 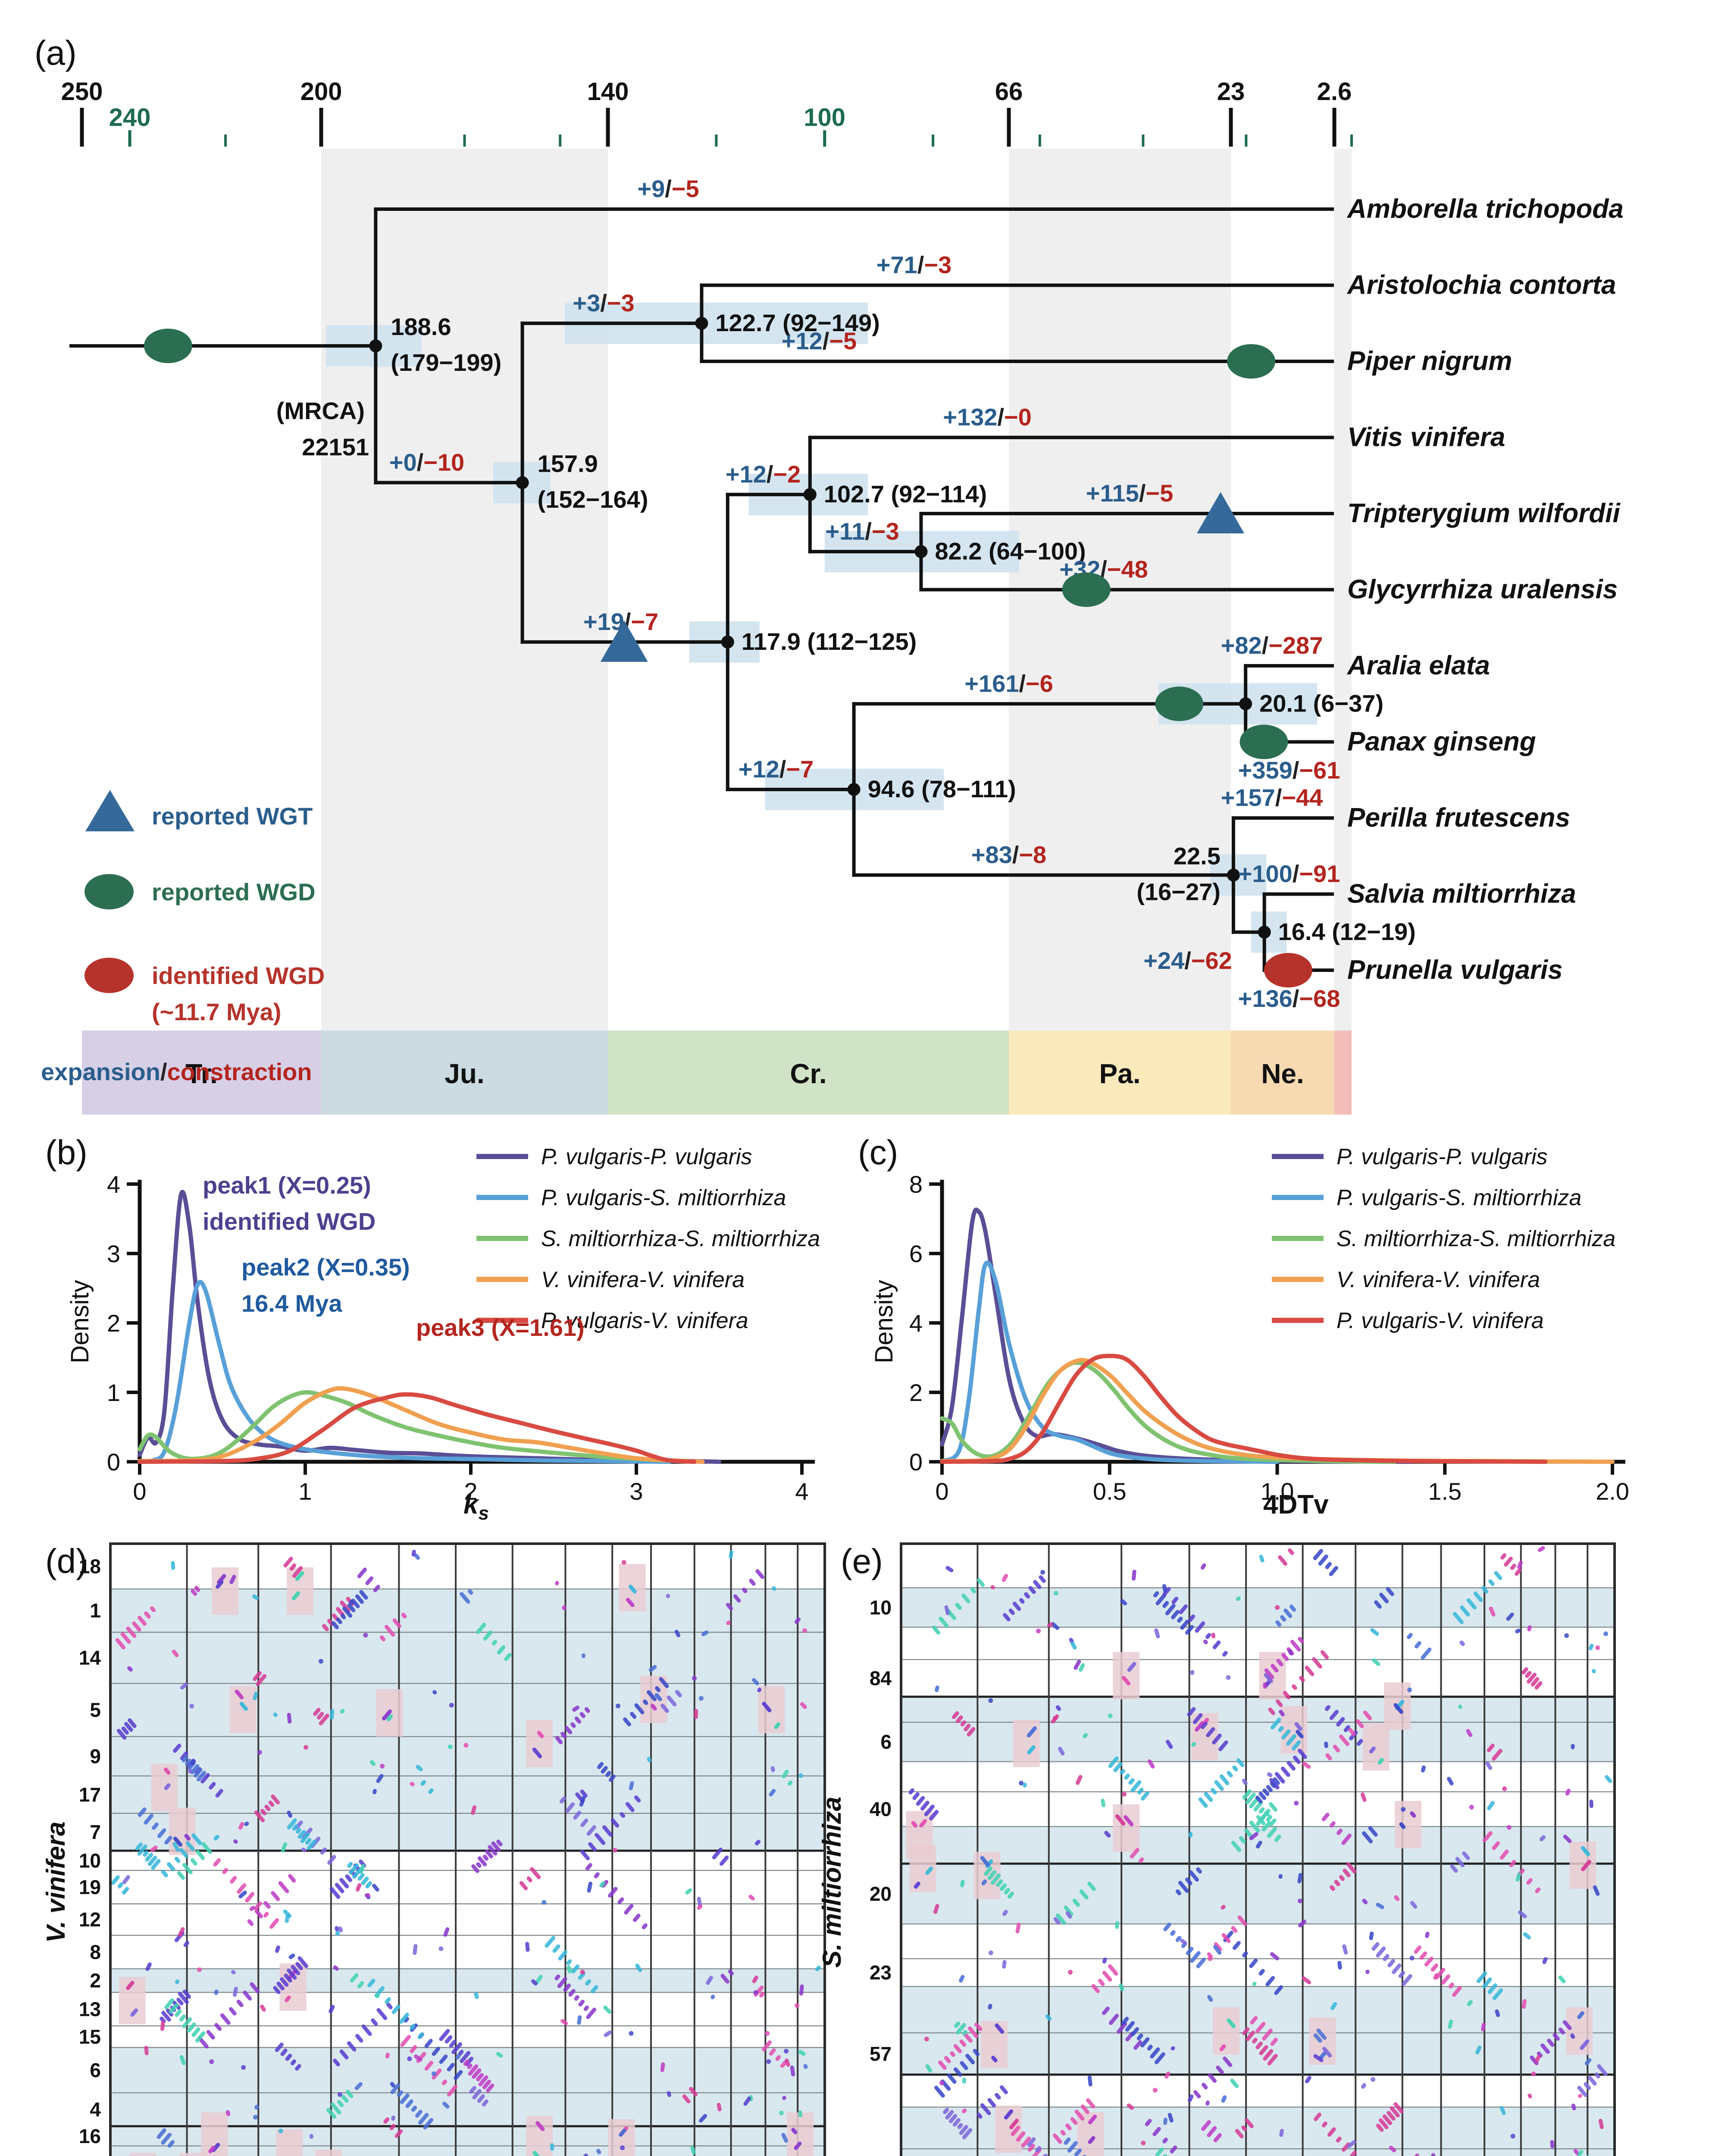 I want to click on anno-con-H: −6, so click(x=1039, y=683).